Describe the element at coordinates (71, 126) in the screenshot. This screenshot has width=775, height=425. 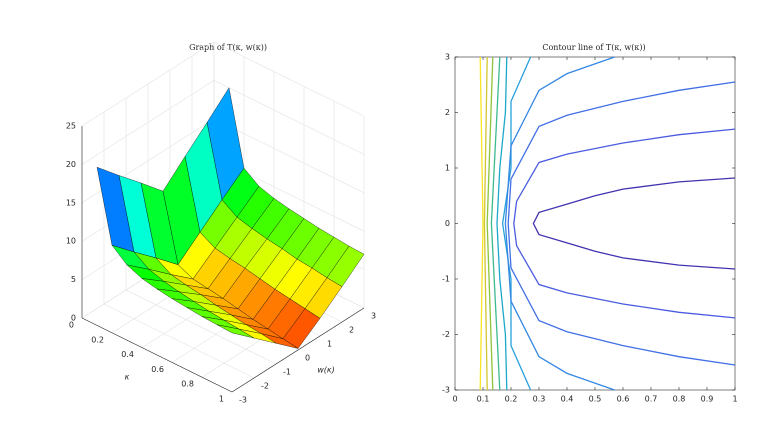
I see `z-tick-label: 25` at that location.